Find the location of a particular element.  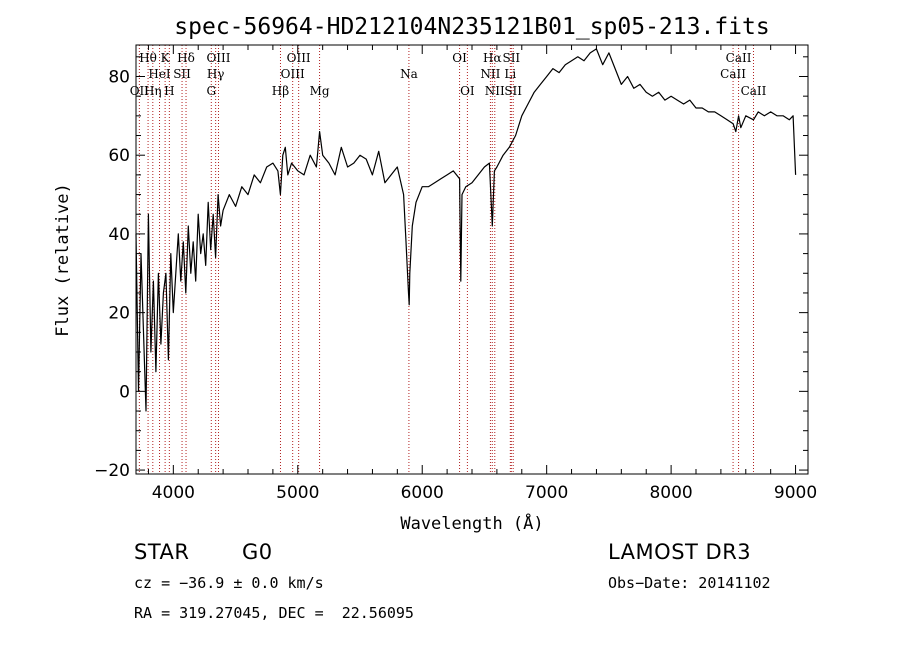

spectral-line-label: HeI is located at coordinates (159, 74).